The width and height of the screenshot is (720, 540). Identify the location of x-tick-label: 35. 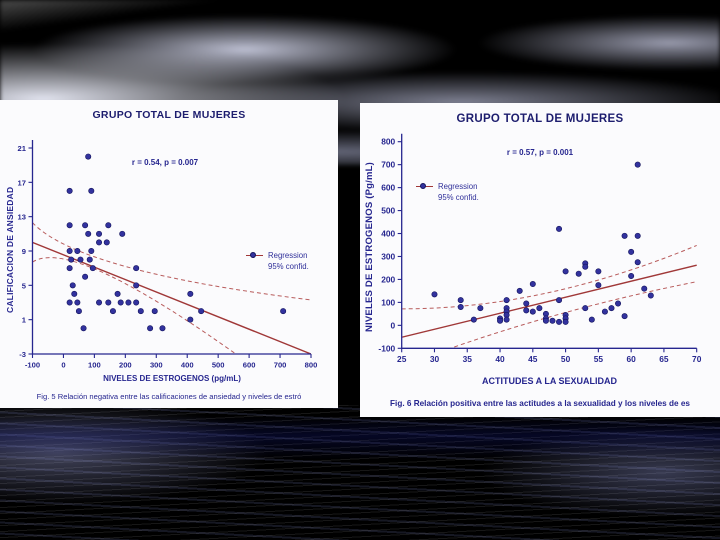
(468, 359).